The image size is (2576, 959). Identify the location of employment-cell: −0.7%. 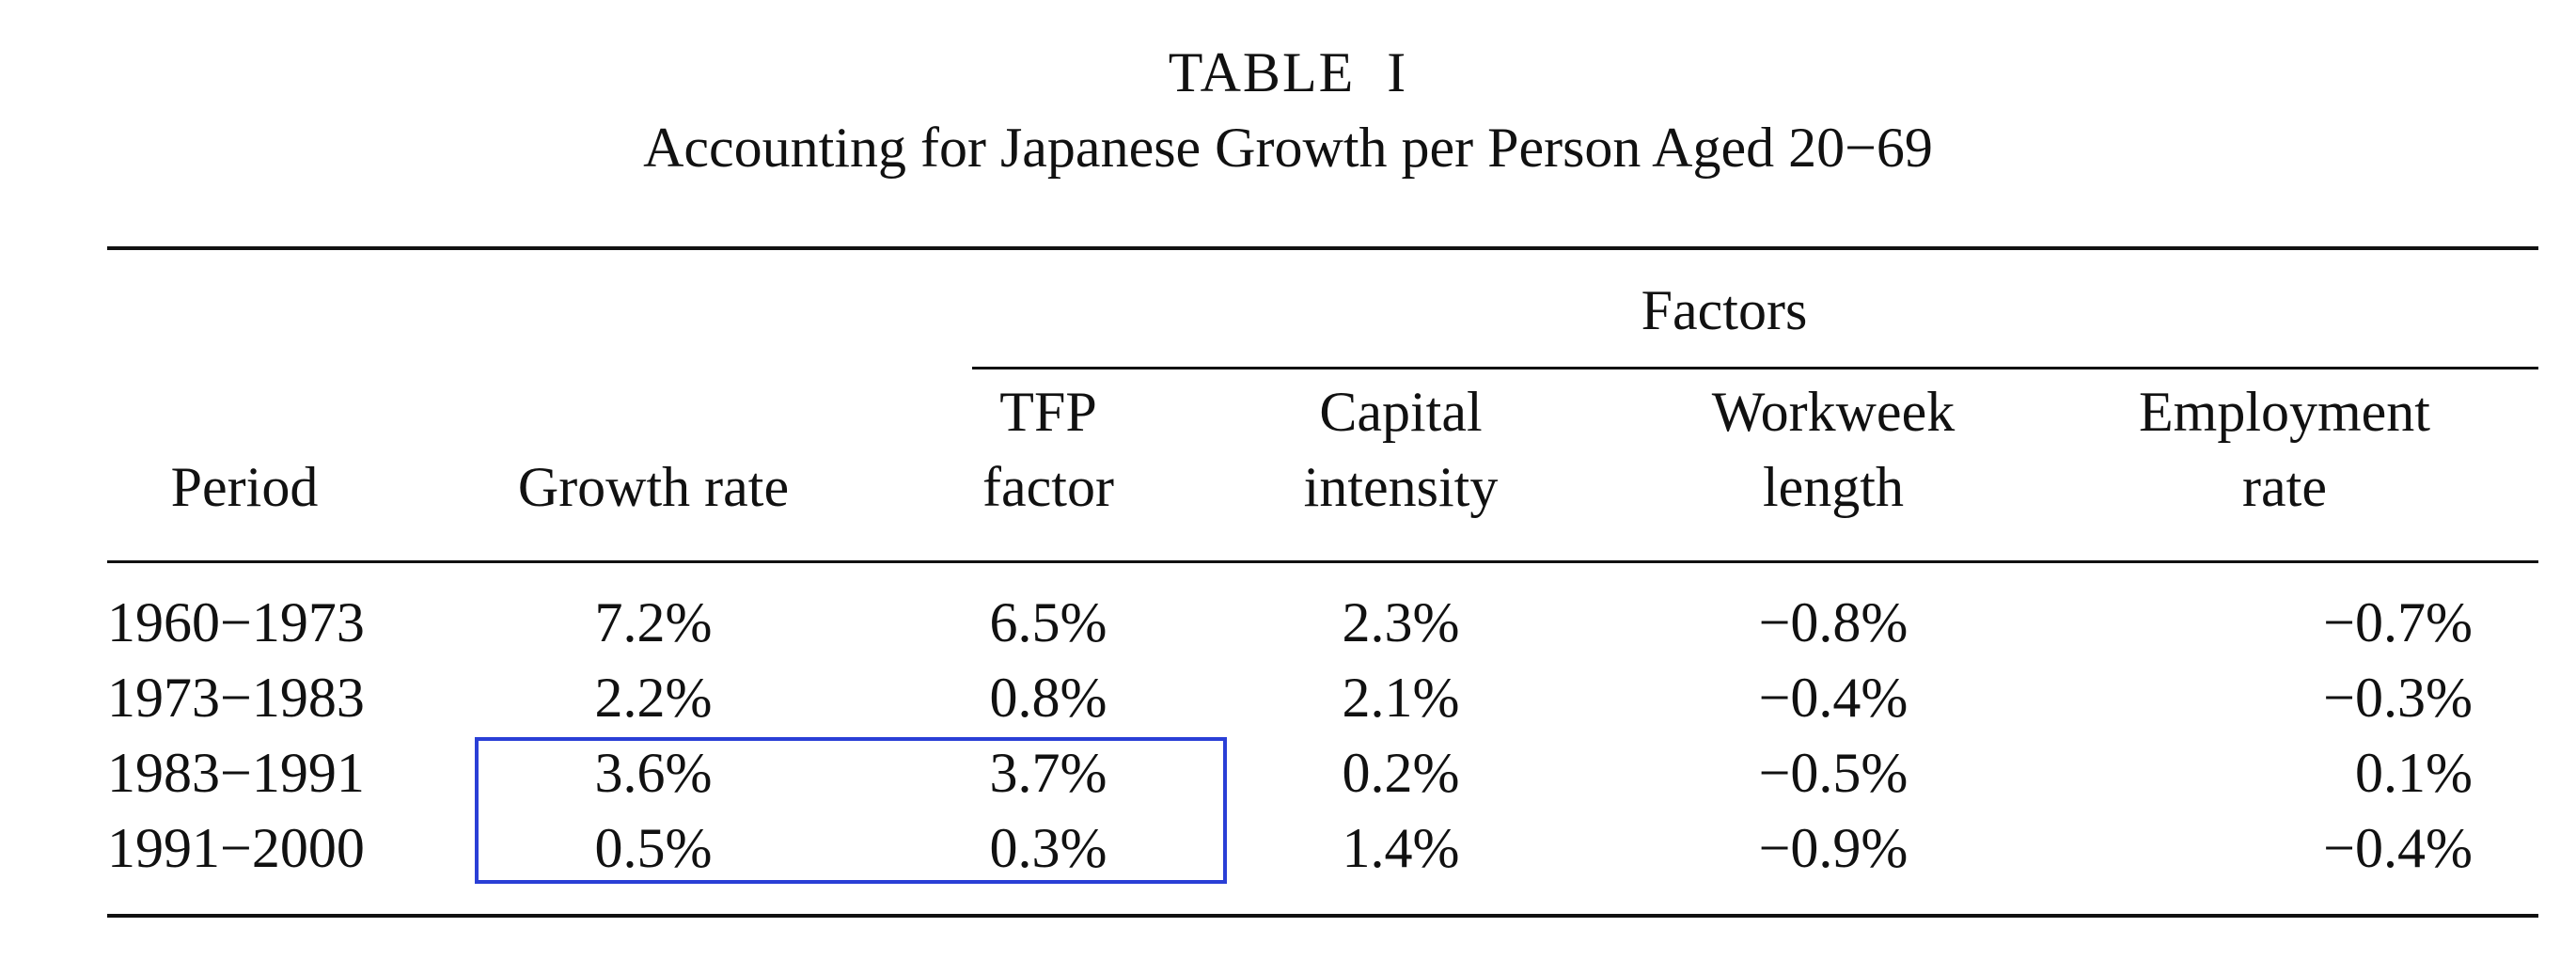
(2398, 622).